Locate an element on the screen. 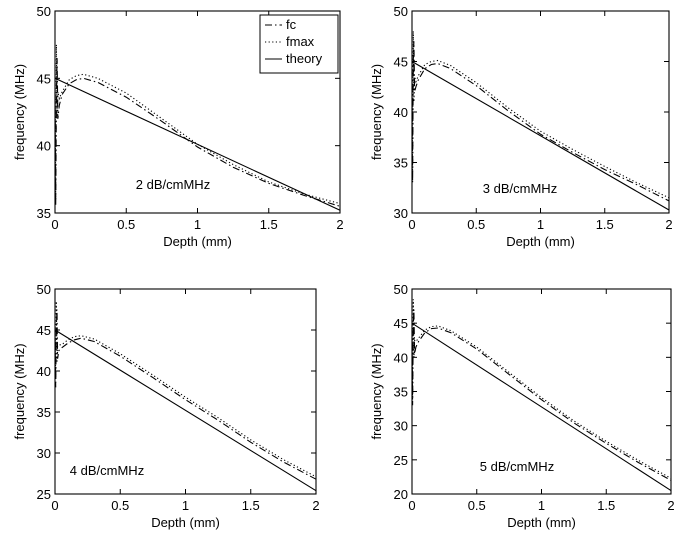 This screenshot has height=541, width=699. legend-label-theory: theory is located at coordinates (304, 58).